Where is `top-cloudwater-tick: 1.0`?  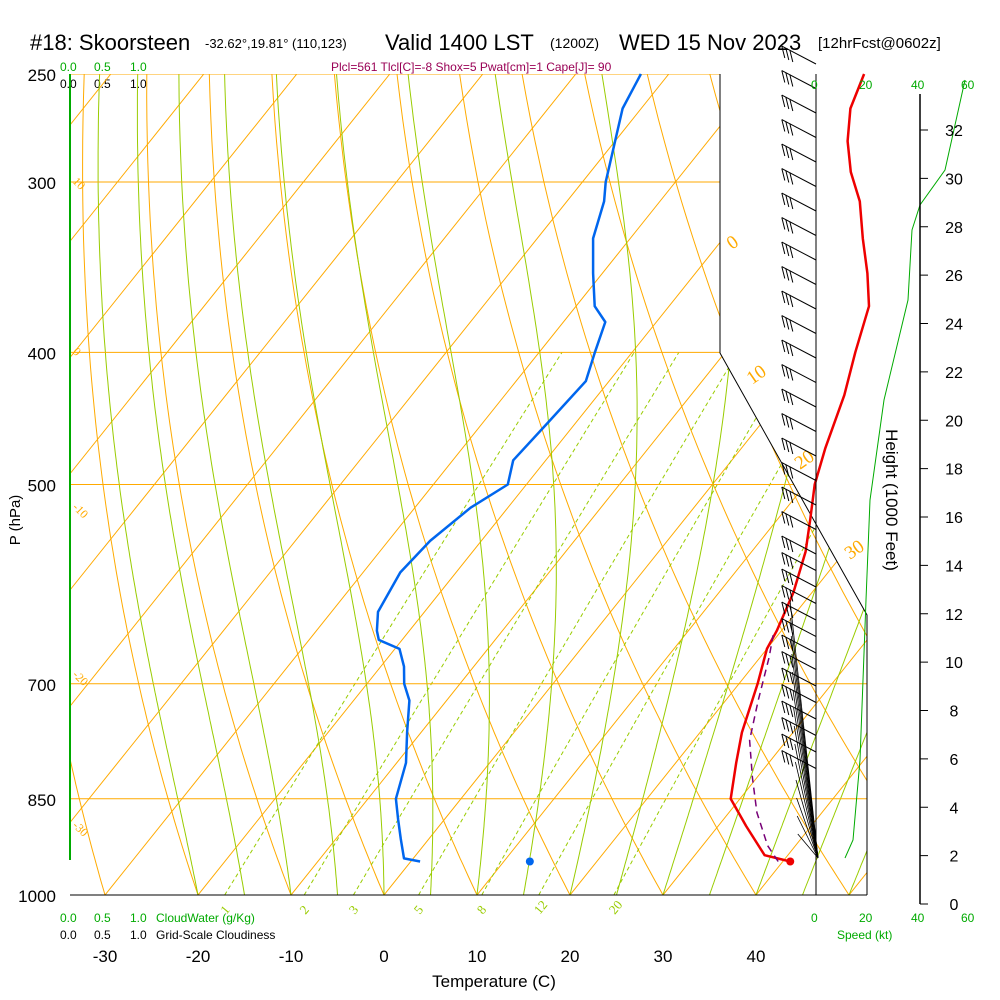 top-cloudwater-tick: 1.0 is located at coordinates (138, 67).